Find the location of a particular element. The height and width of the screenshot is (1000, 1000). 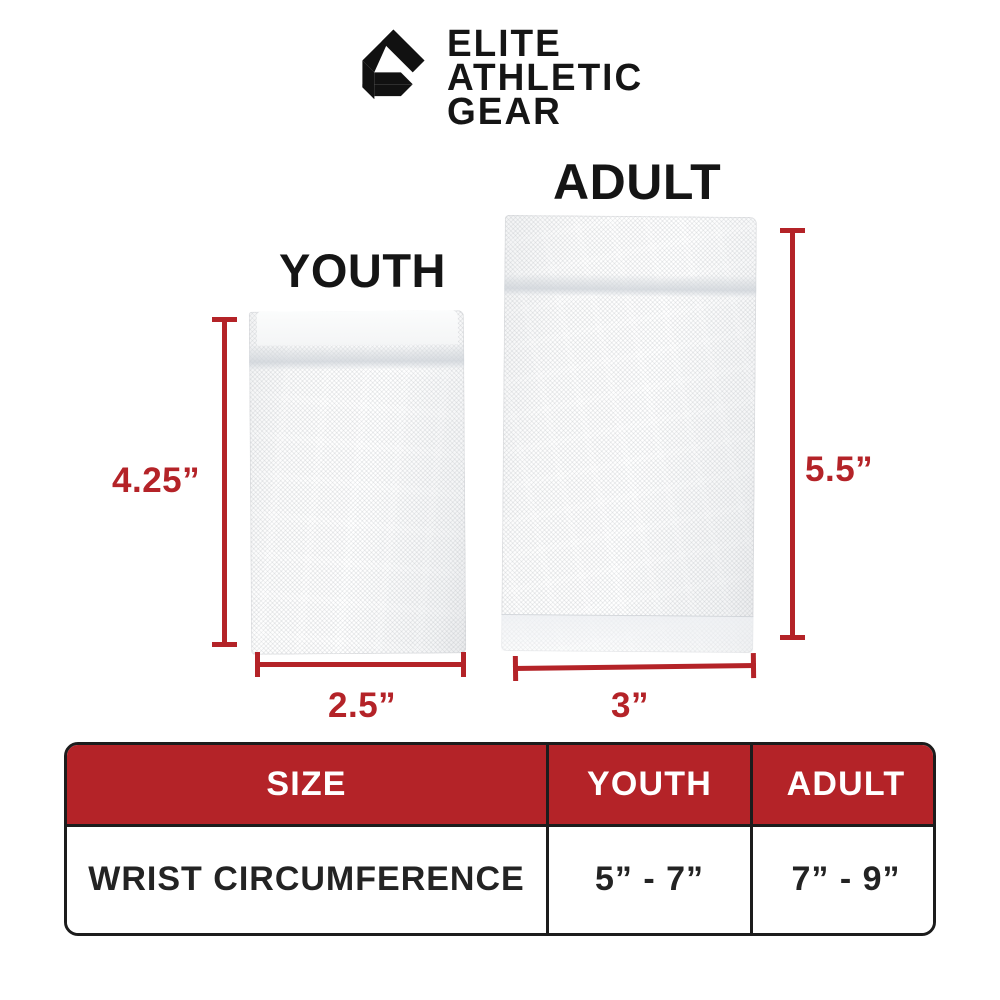

wordmark-line-2: ATHLETIC is located at coordinates (545, 77).